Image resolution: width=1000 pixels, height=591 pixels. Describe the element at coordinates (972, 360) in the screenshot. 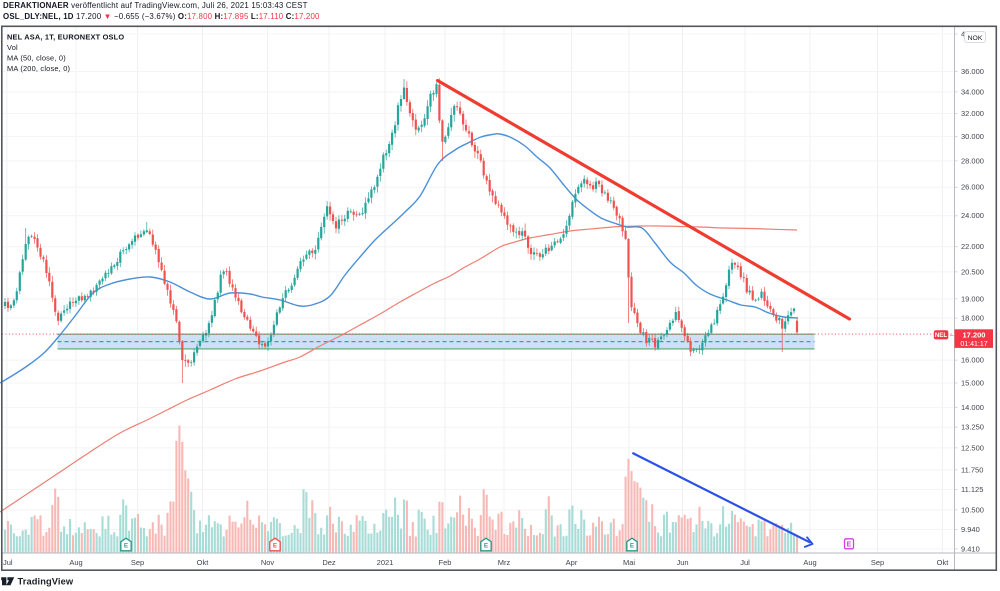

I see `svg-text: 16.000` at that location.